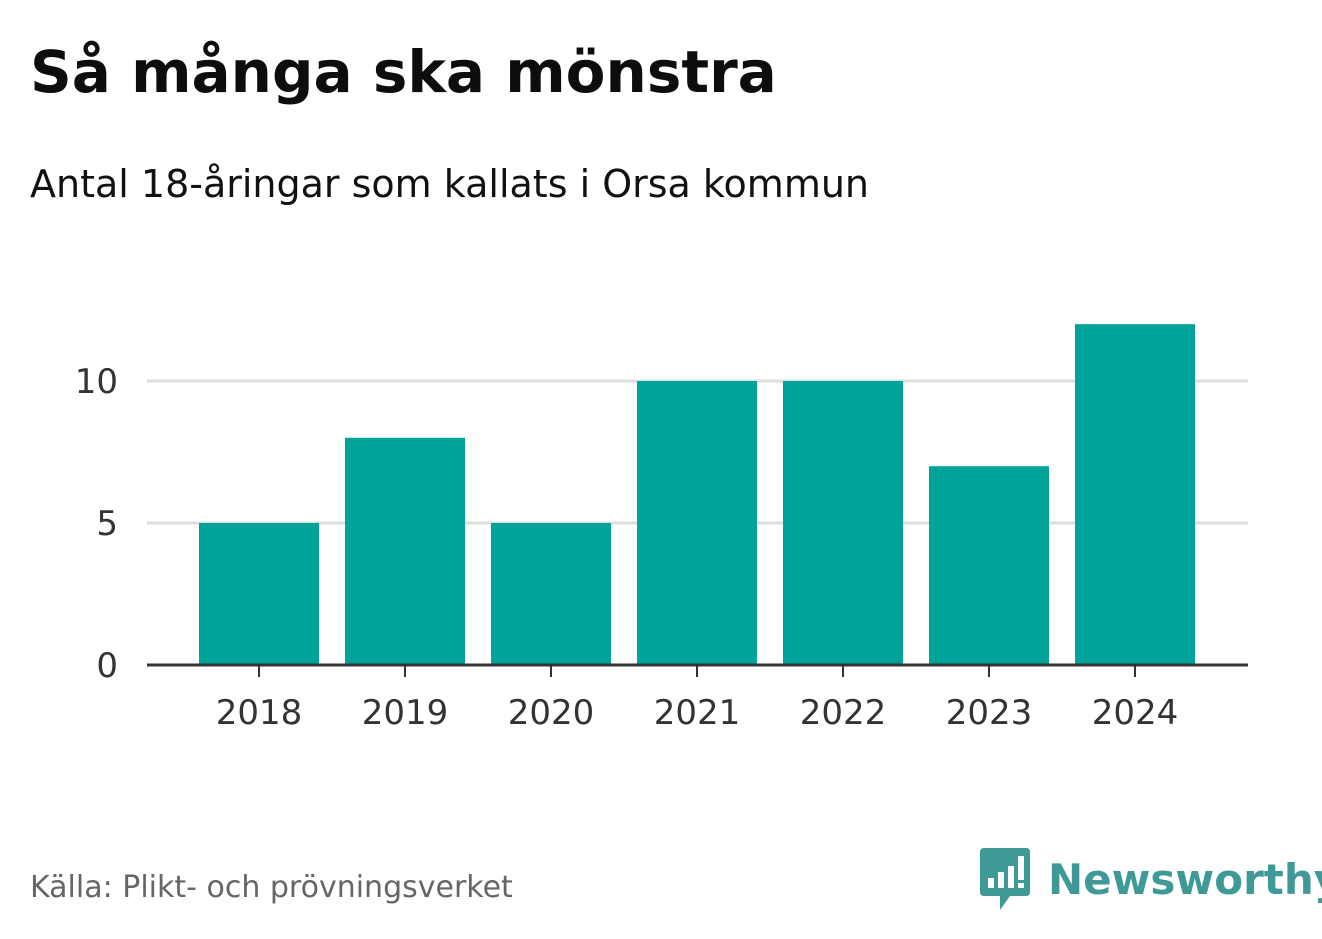  What do you see at coordinates (1005, 879) in the screenshot?
I see `newsworthy-logo-icon` at bounding box center [1005, 879].